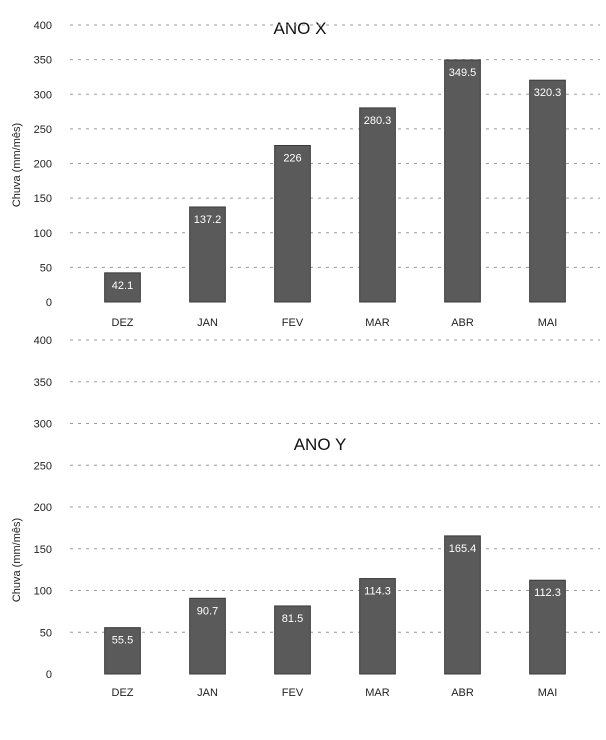  I want to click on data-label: 114.3, so click(377, 592).